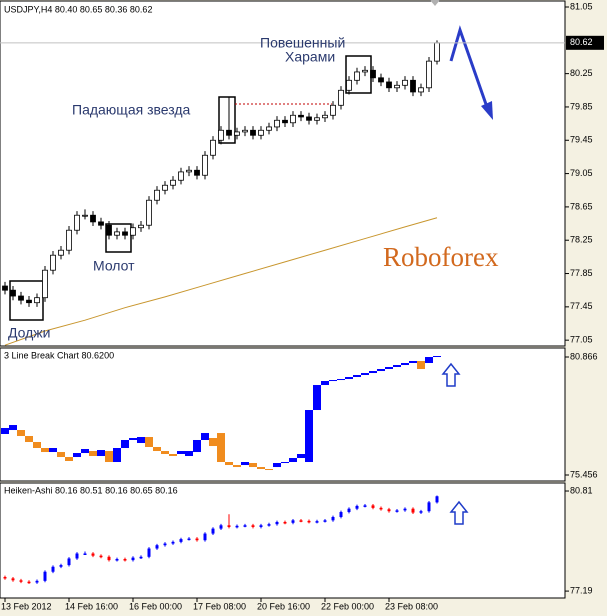 This screenshot has height=616, width=607. Describe the element at coordinates (581, 273) in the screenshot. I see `y-tick-label: 77.85` at that location.